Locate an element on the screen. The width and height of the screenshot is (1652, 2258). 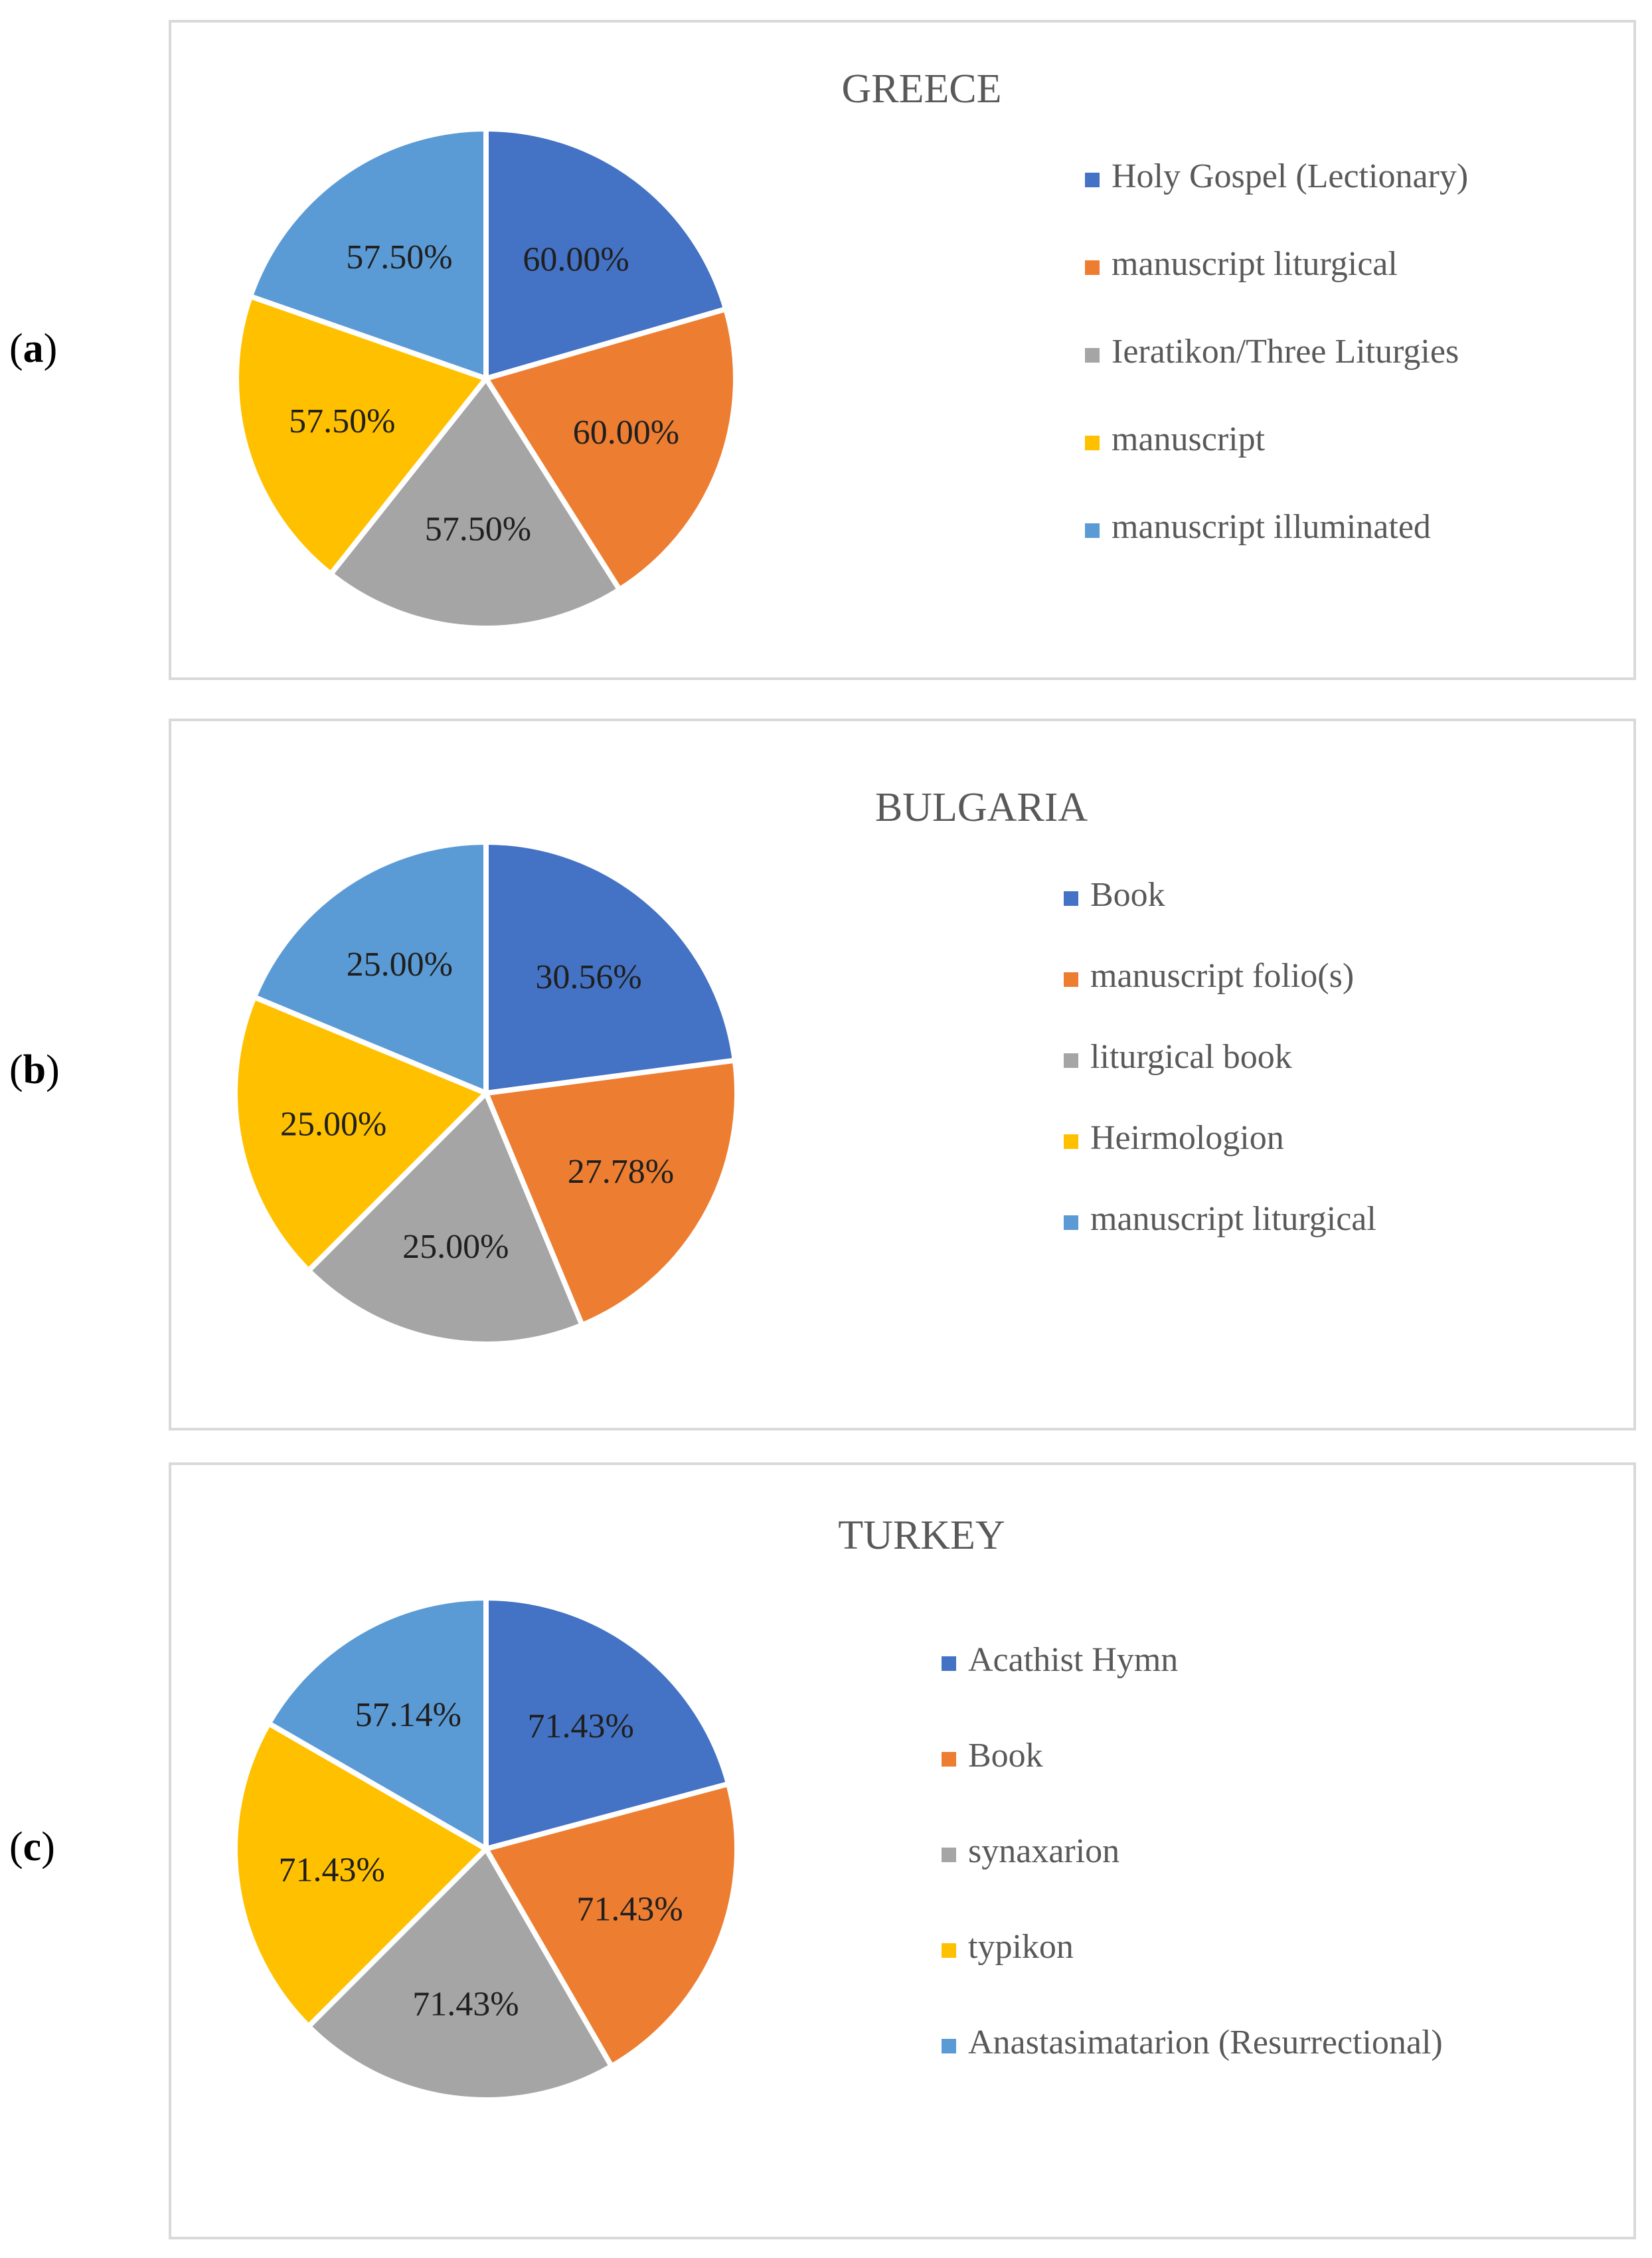
legend-swatch-greece-manuscript is located at coordinates (1092, 443).